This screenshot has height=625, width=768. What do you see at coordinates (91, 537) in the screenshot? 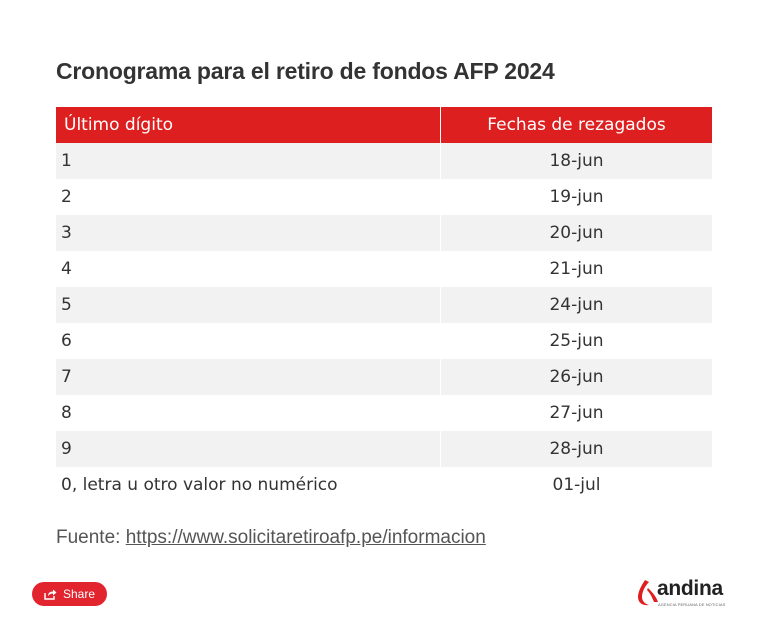
I see `source-label: Fuente:` at bounding box center [91, 537].